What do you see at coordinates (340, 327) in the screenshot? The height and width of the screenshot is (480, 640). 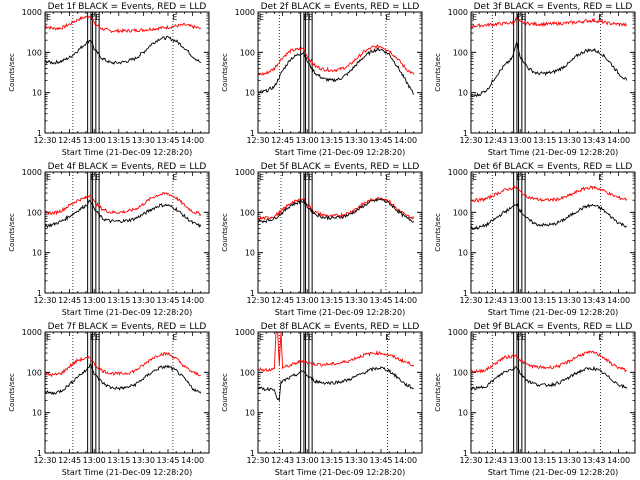 I see `panel-title: Det 8f BLACK = Events, RED = LLD` at bounding box center [340, 327].